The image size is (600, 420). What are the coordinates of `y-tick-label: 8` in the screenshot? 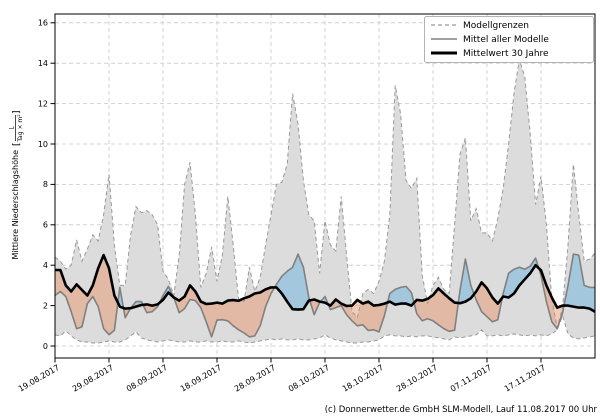 It's located at (45, 184).